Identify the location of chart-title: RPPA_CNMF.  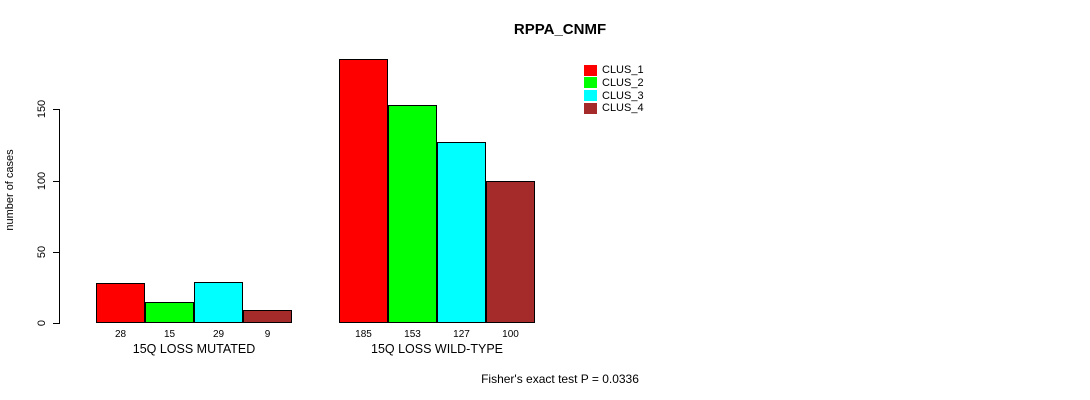
(560, 29).